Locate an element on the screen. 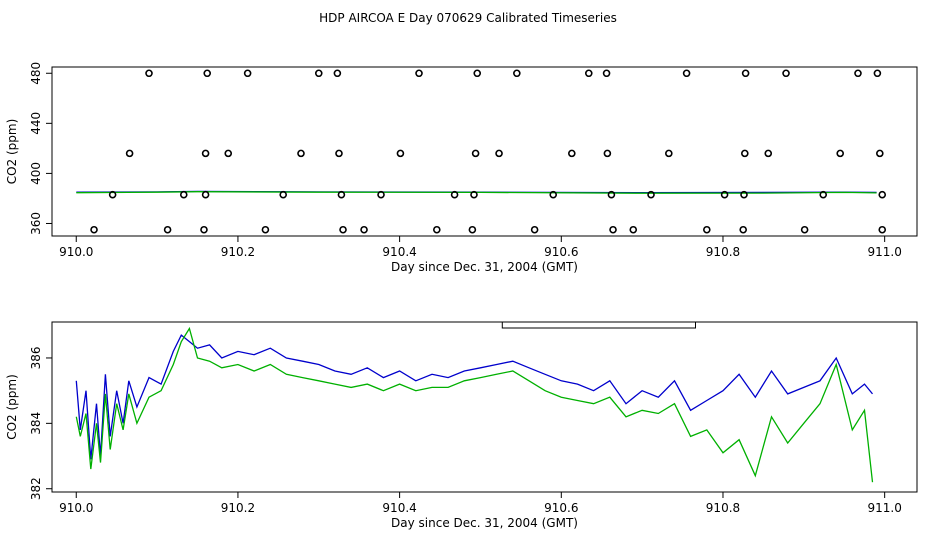 The height and width of the screenshot is (540, 936). series-line-green is located at coordinates (476, 192).